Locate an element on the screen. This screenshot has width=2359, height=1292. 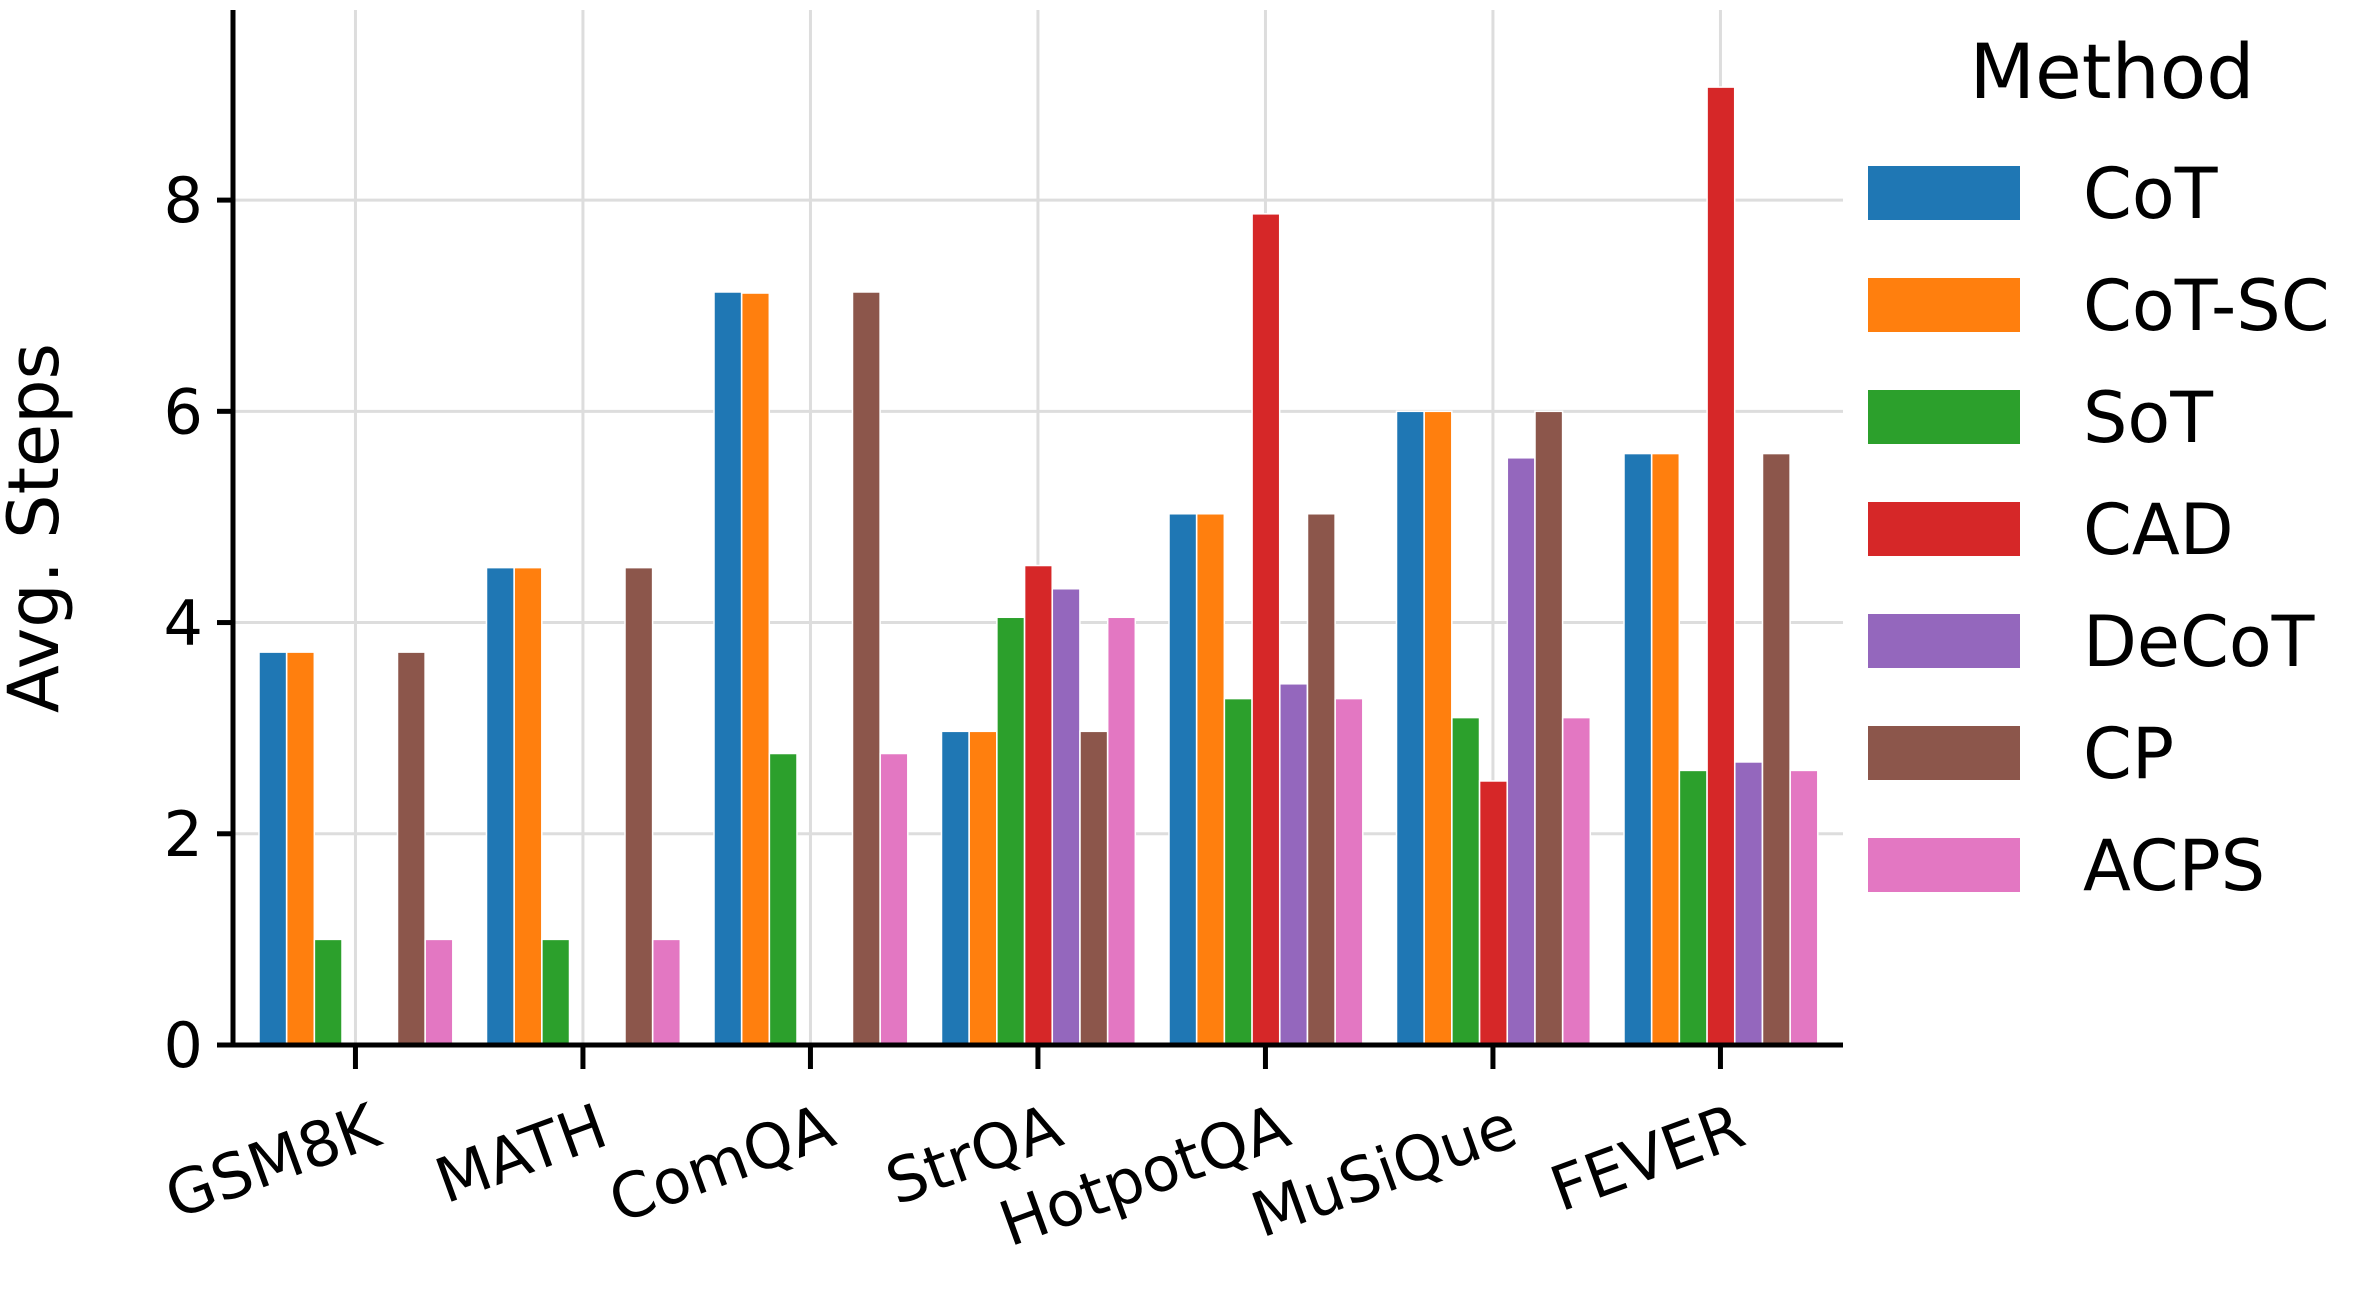
legend-swatch-acps is located at coordinates (1944, 865).